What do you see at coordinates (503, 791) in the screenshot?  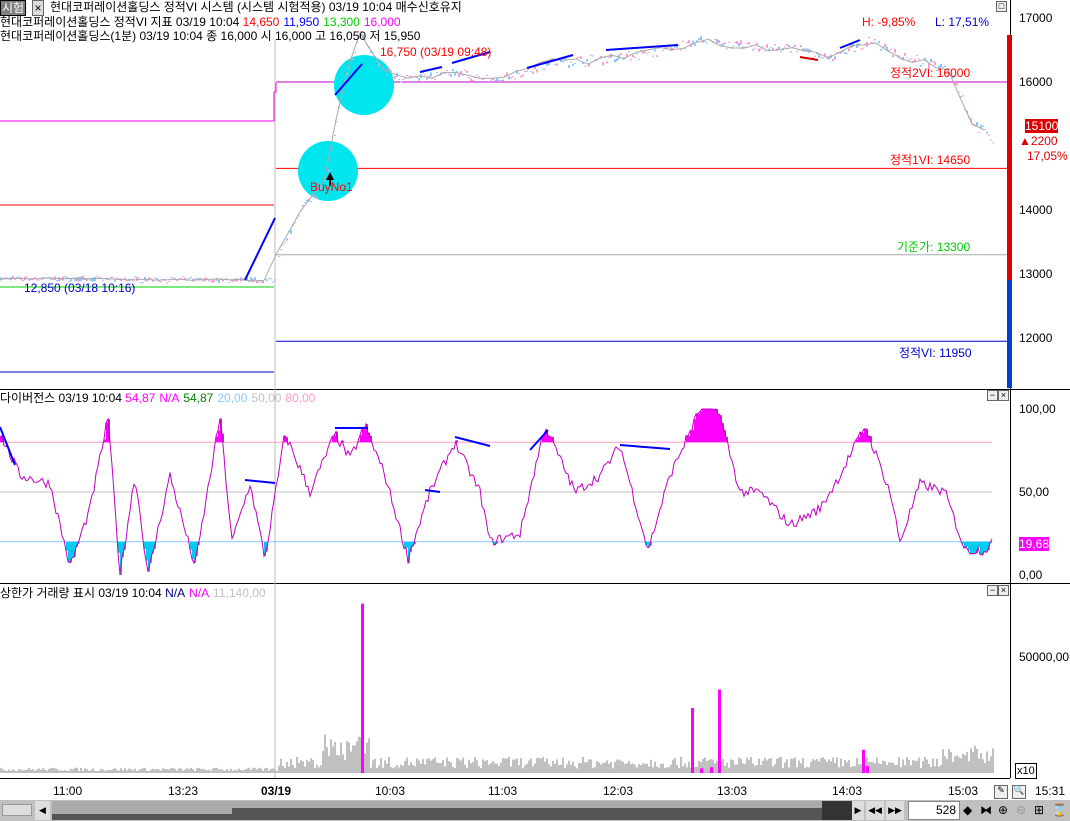 I see `time-tick: 11:03` at bounding box center [503, 791].